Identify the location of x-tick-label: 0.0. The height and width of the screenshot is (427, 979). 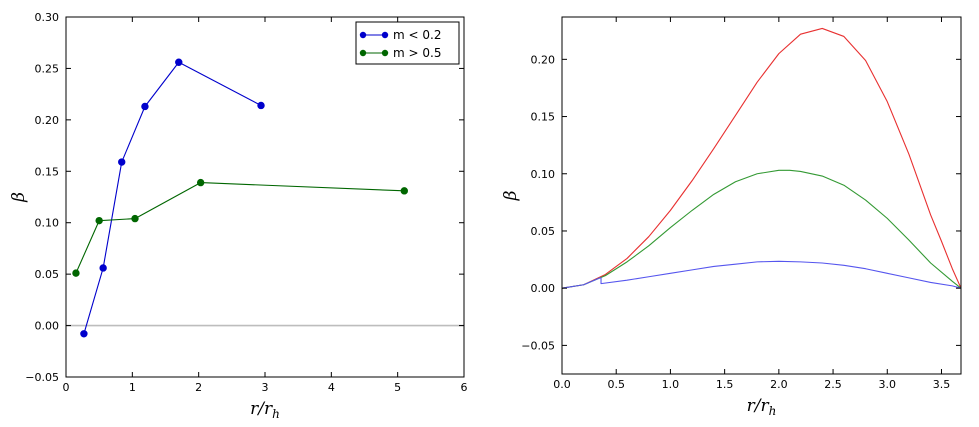
(562, 384).